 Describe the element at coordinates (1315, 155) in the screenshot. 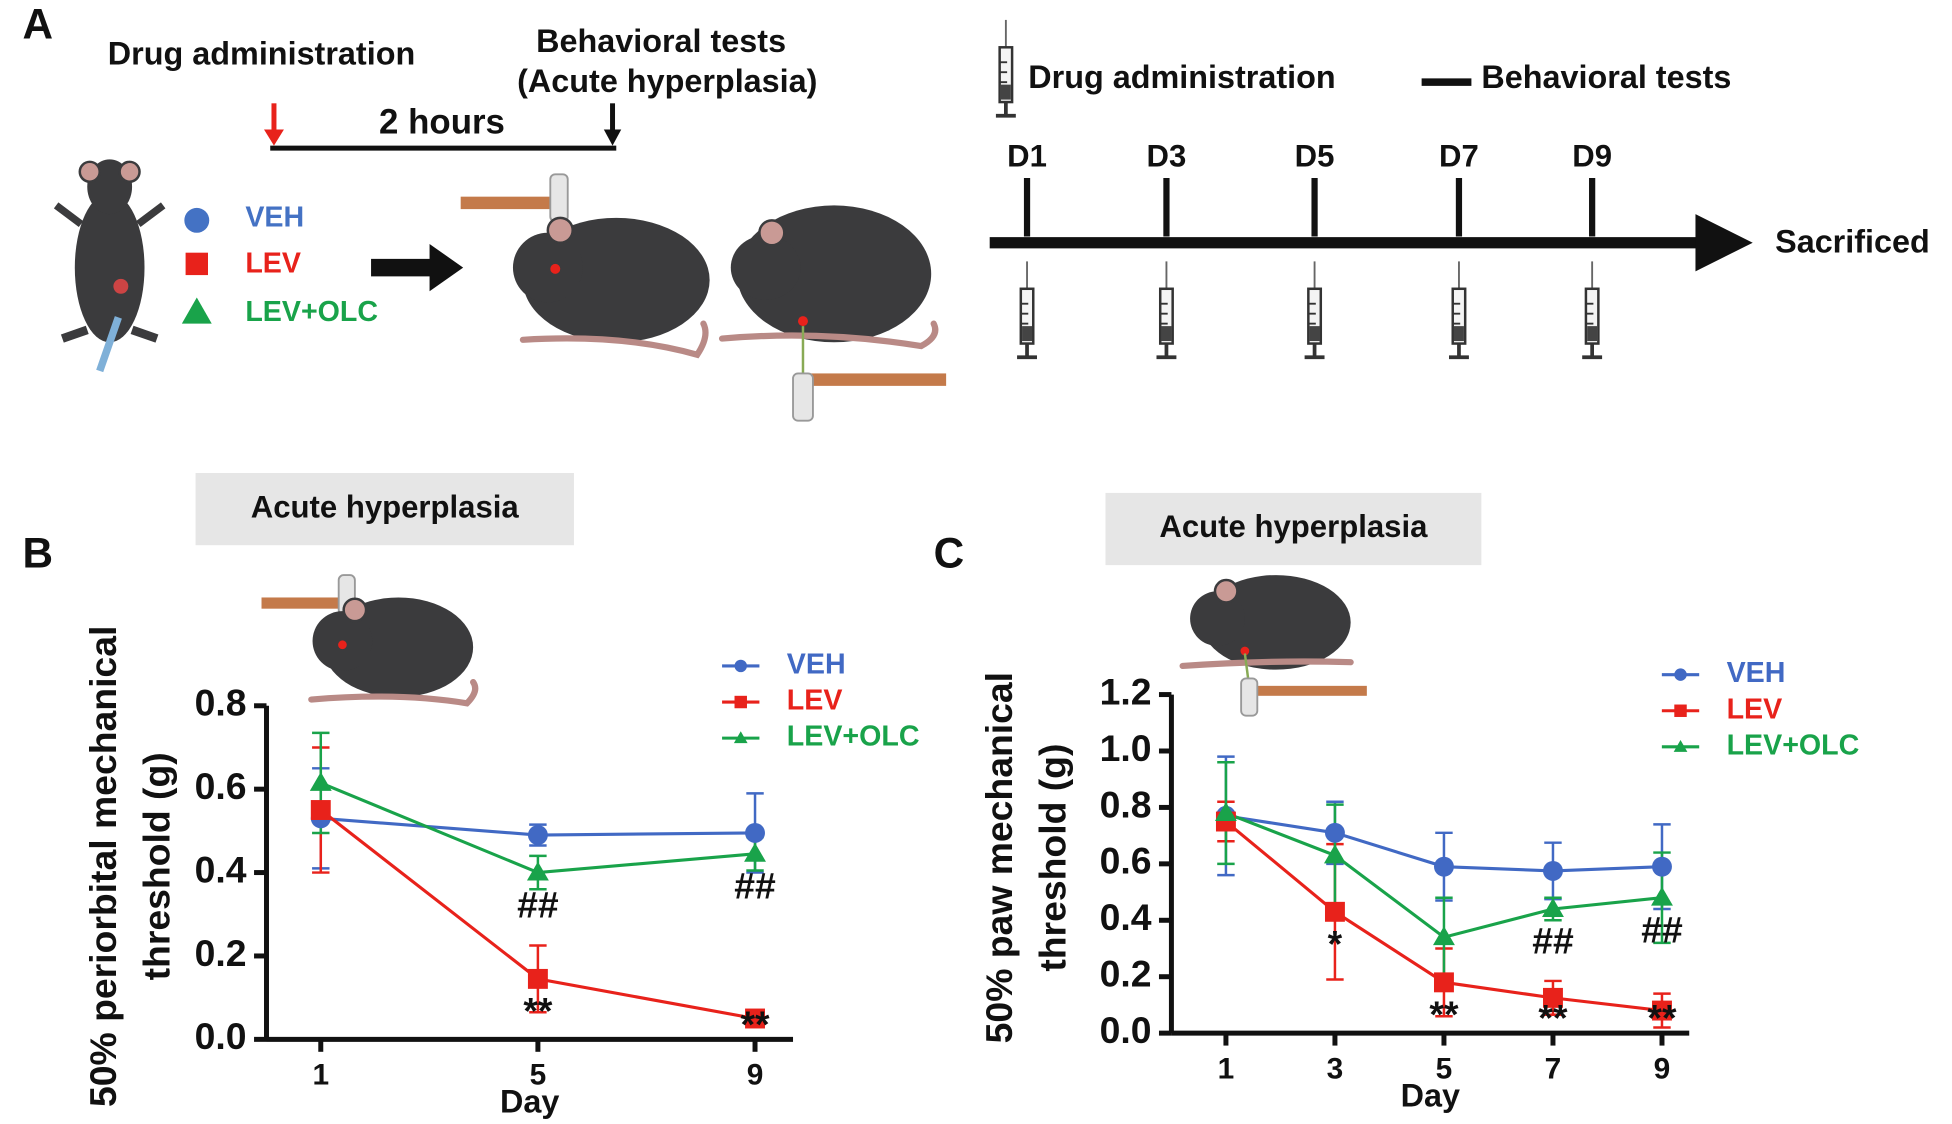

I see `day-label: D5` at that location.